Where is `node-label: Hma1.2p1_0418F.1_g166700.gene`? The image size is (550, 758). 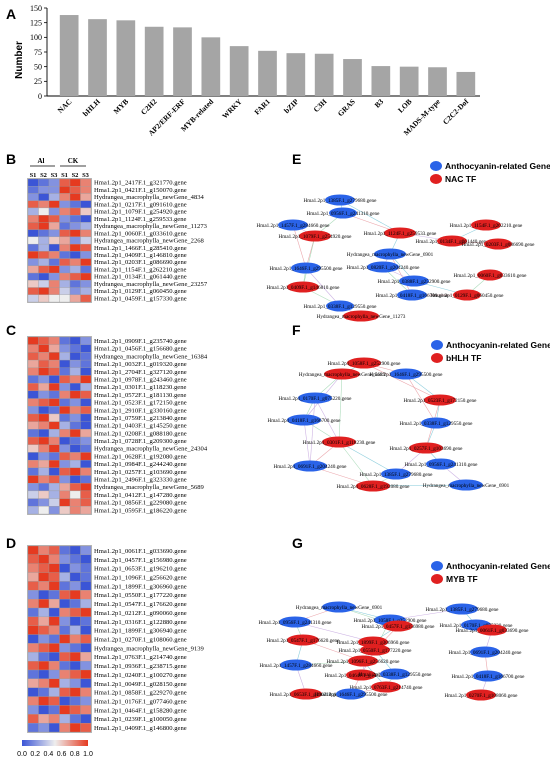 node-label: Hma1.2p1_0418F.1_g166700.gene is located at coordinates (413, 296).